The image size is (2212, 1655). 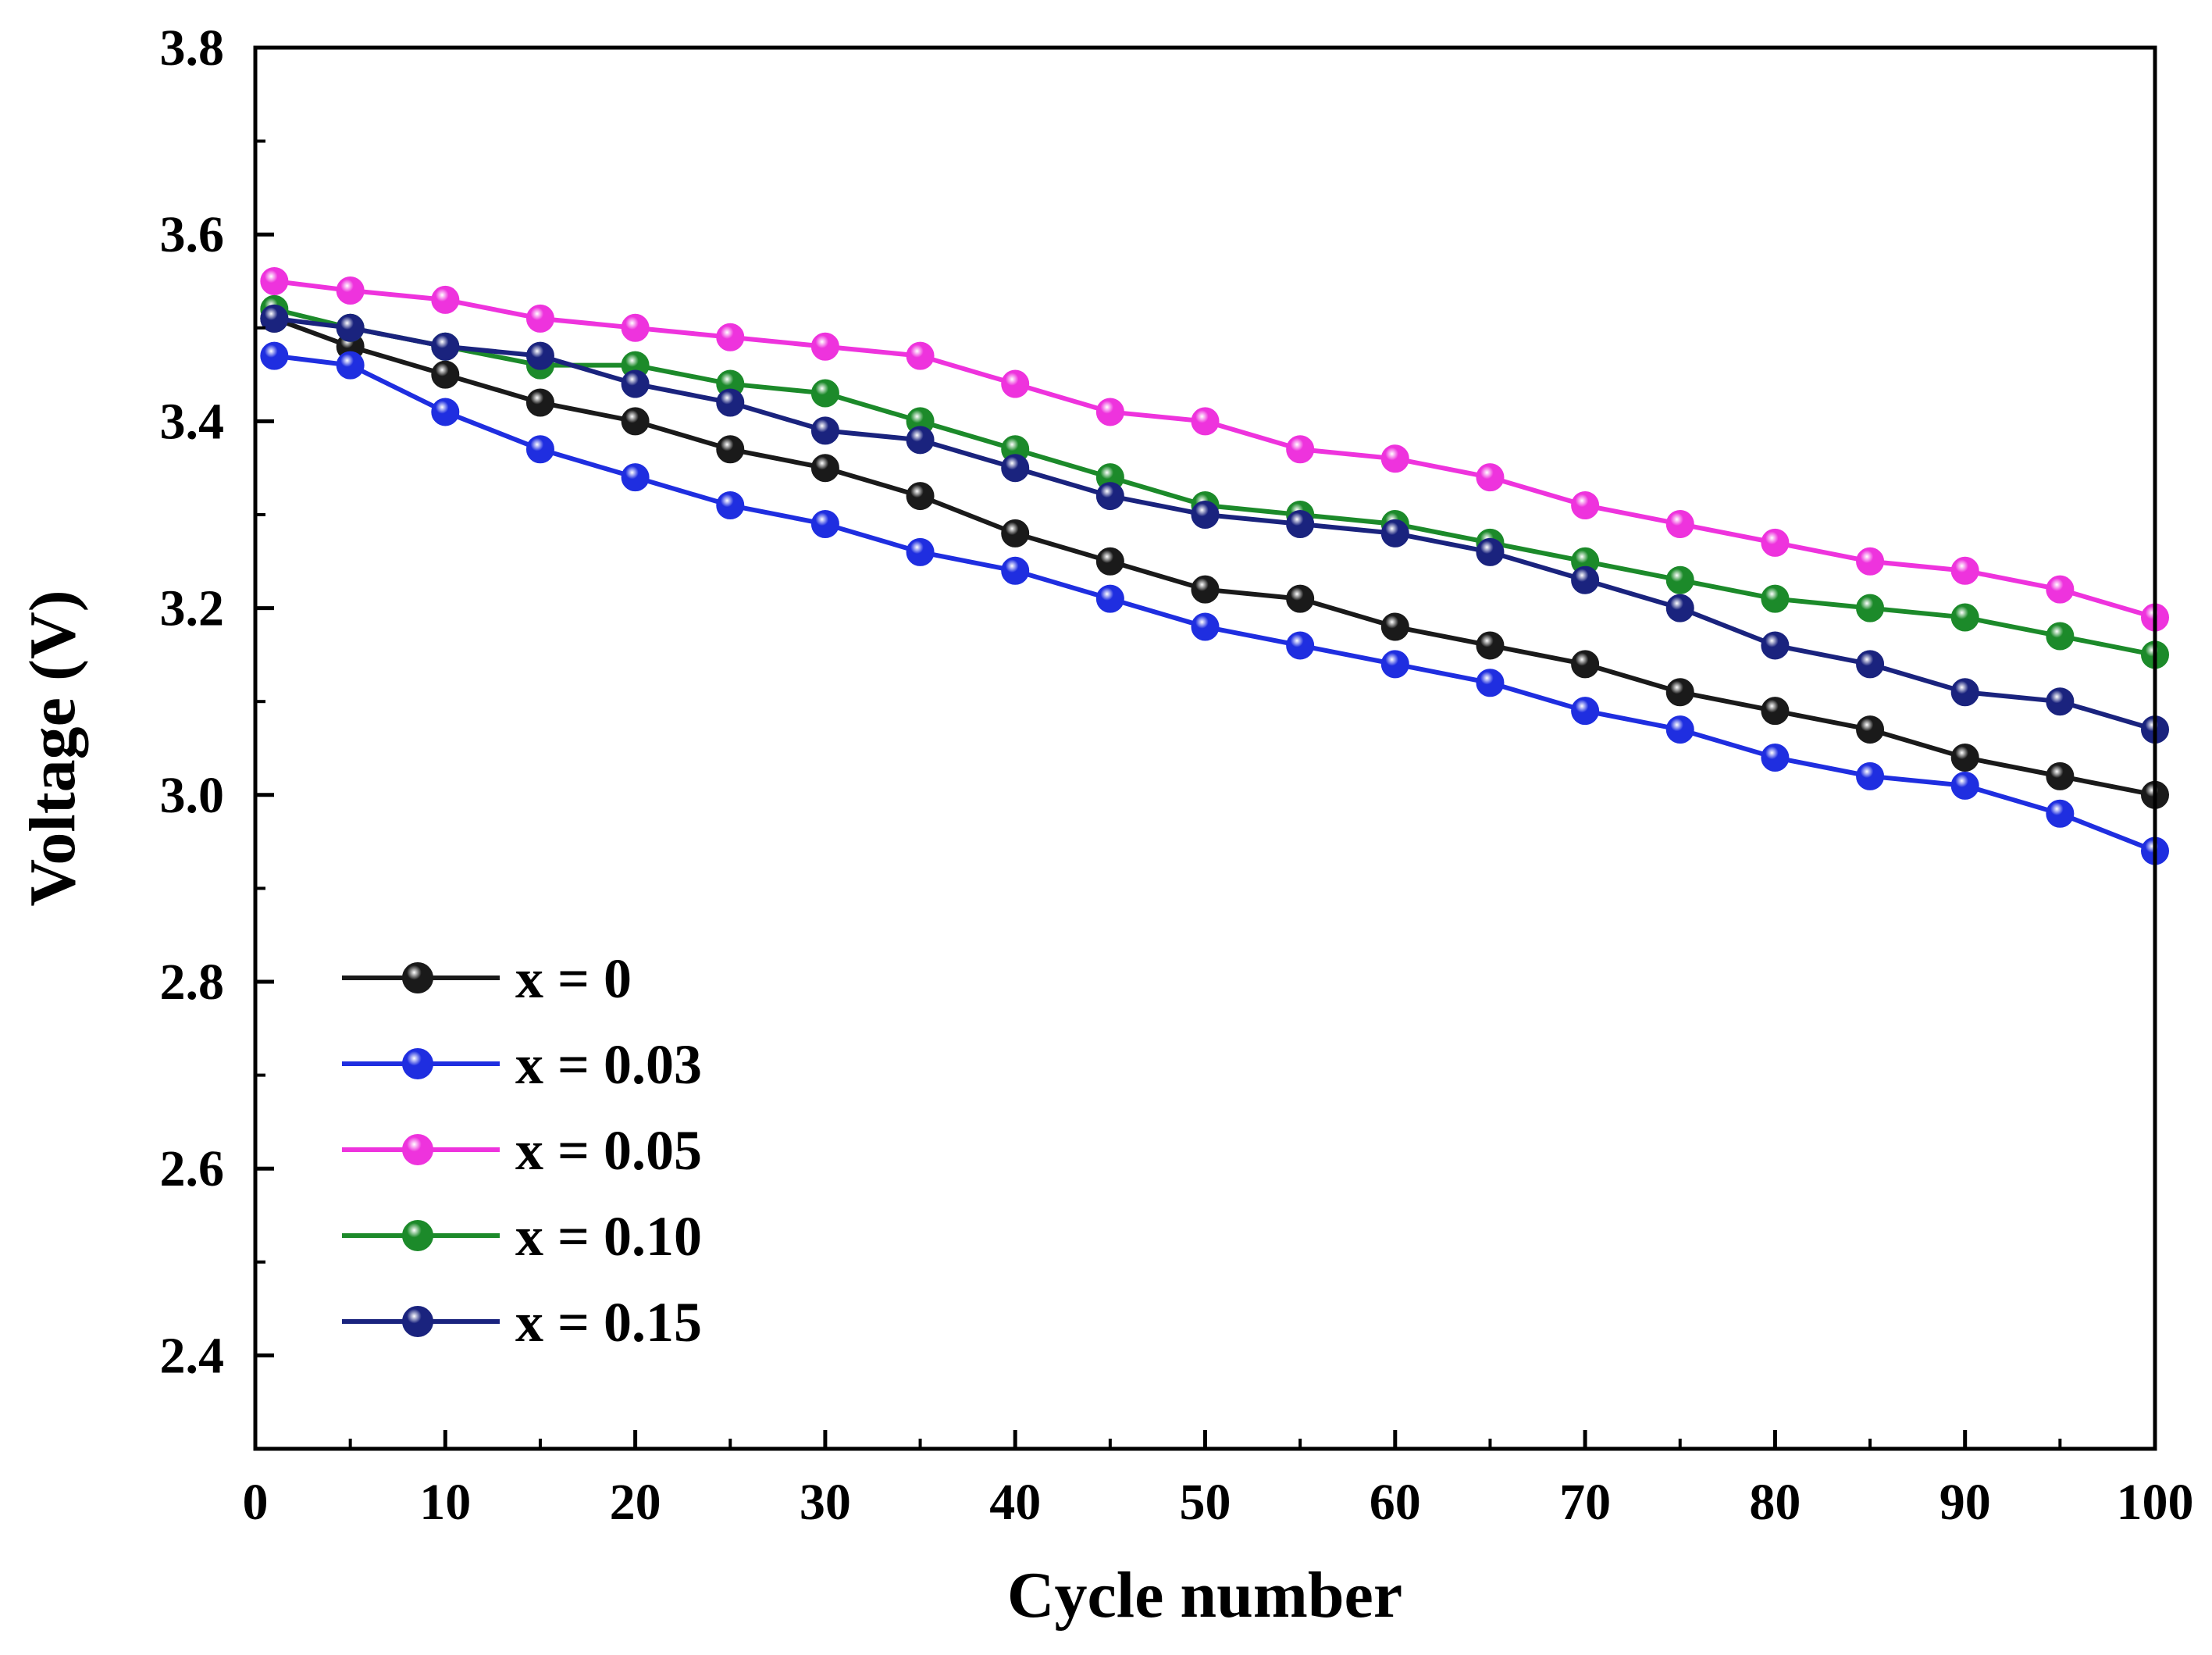 What do you see at coordinates (1775, 1502) in the screenshot?
I see `x-tick-label: 80` at bounding box center [1775, 1502].